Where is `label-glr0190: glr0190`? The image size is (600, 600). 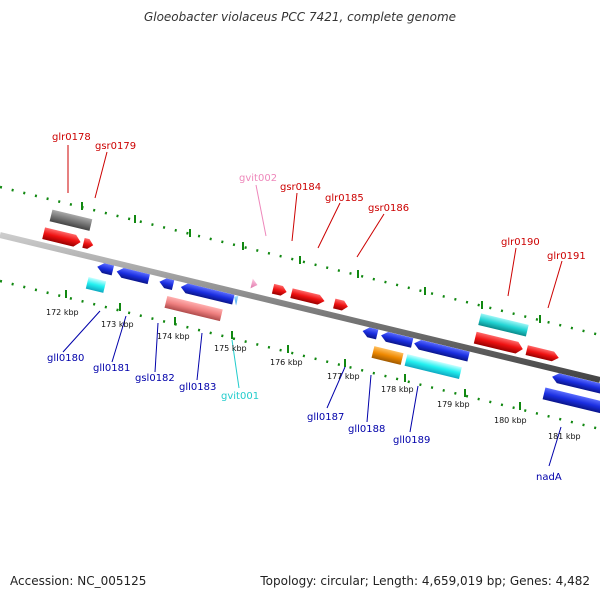 label-glr0190: glr0190 is located at coordinates (520, 242).